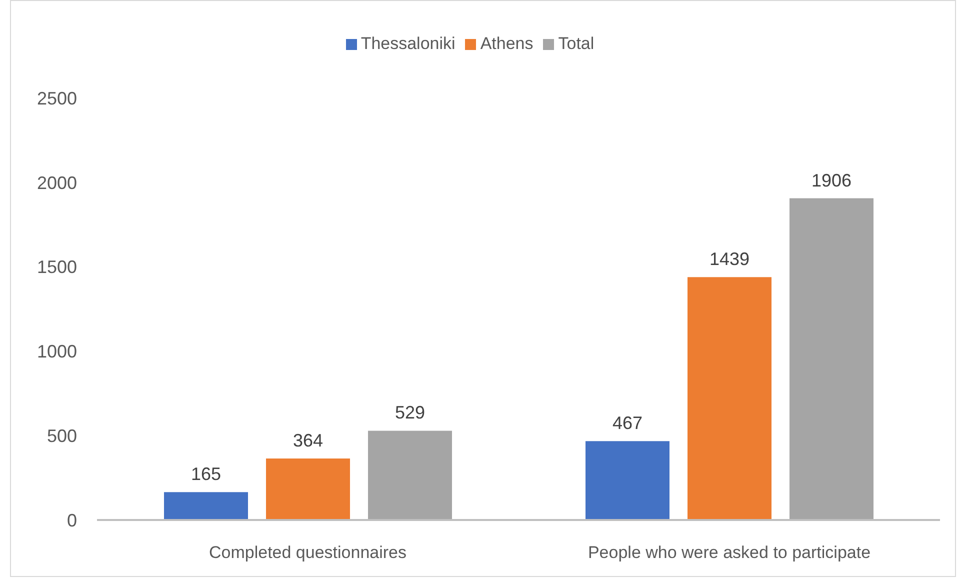 The width and height of the screenshot is (958, 579). What do you see at coordinates (576, 43) in the screenshot?
I see `legend-label: Total` at bounding box center [576, 43].